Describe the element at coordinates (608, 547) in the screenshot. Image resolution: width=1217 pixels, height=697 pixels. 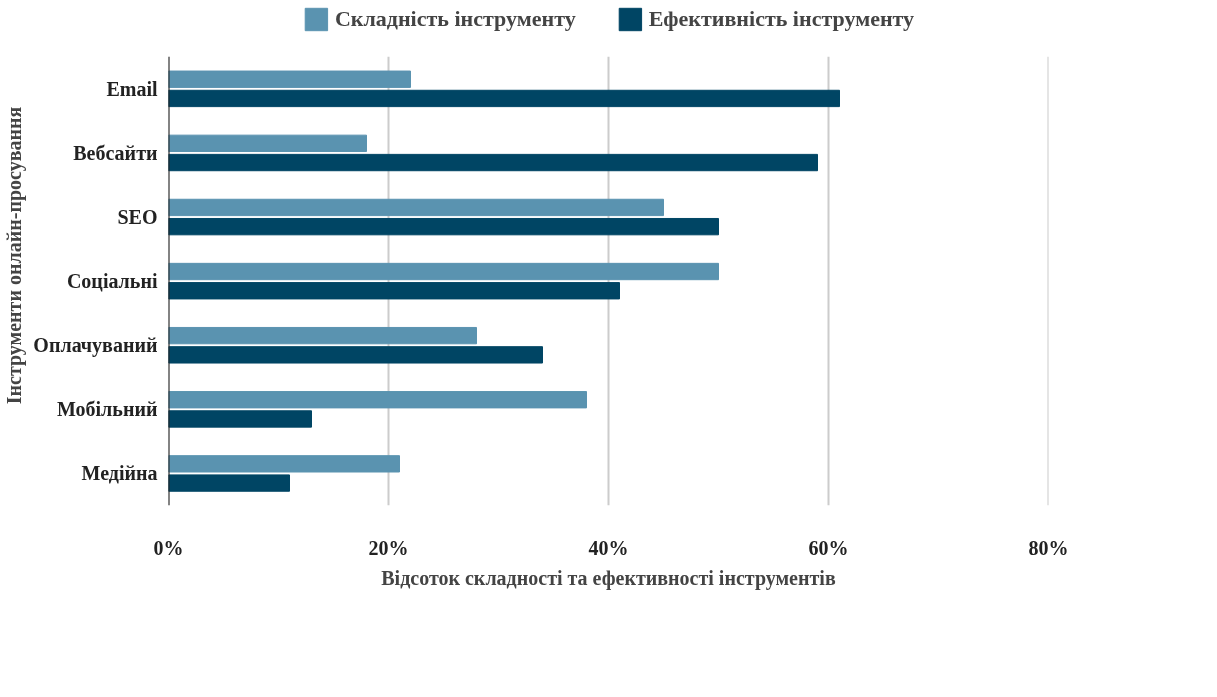
I see `x-tick-label: 40%` at that location.